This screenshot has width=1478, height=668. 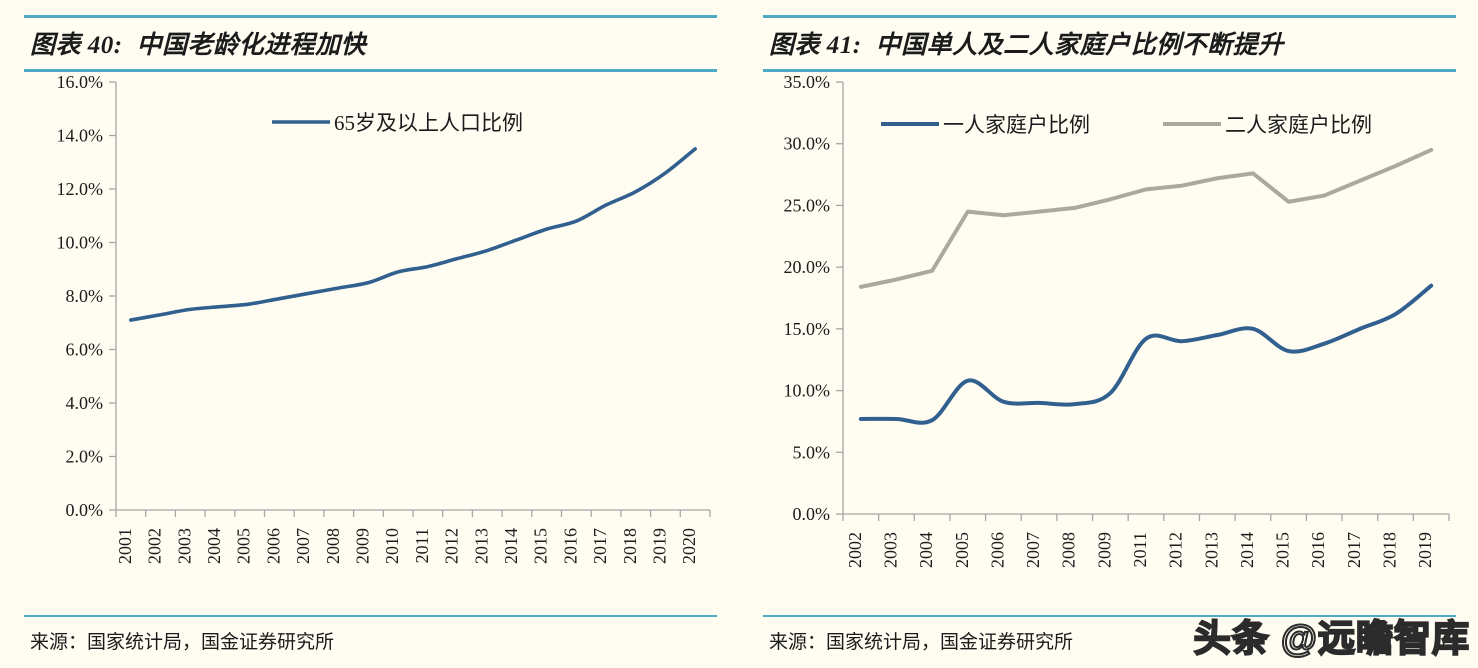 I want to click on title-rule-bottom-left, so click(x=370, y=70).